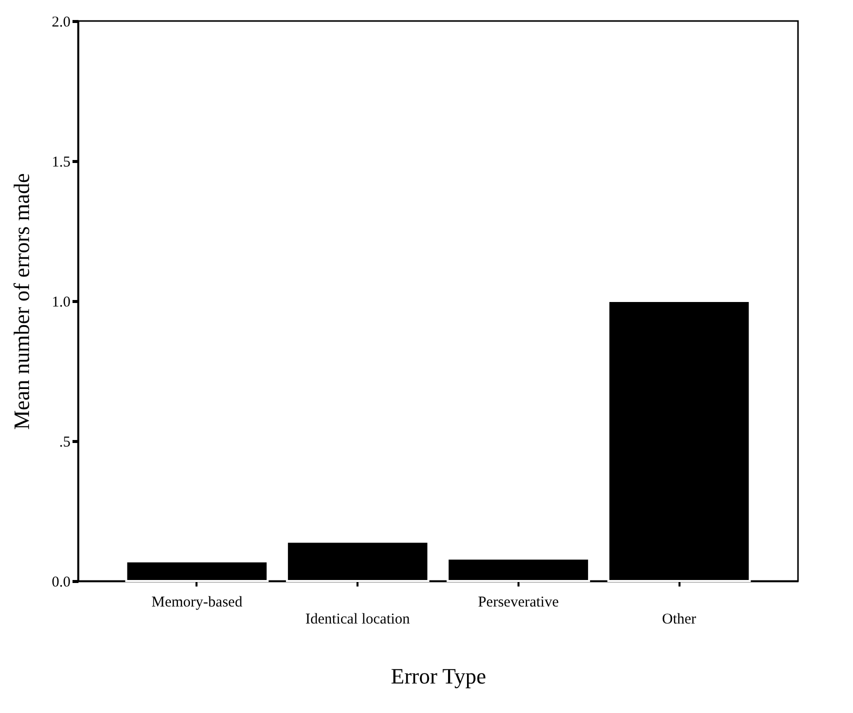 The height and width of the screenshot is (713, 853). I want to click on y-tick-label: 0.0, so click(61, 582).